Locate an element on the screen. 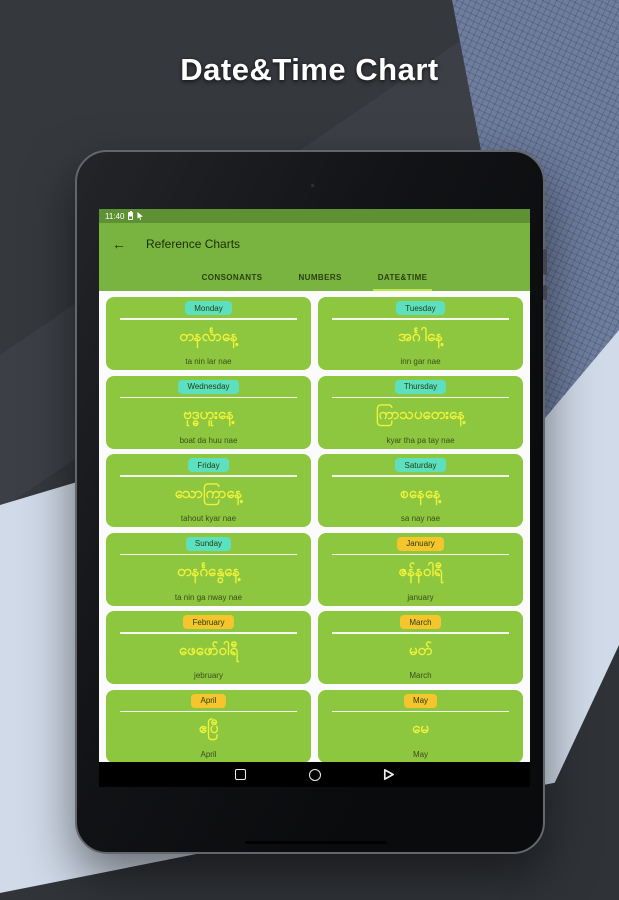  front-camera-icon is located at coordinates (312, 185).